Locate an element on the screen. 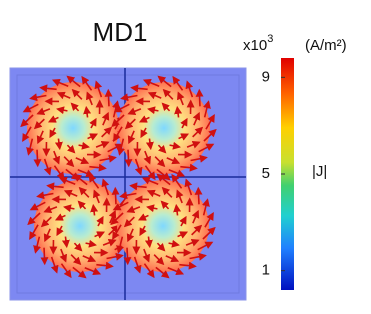  colorbar-multiplier: x103 is located at coordinates (258, 43).